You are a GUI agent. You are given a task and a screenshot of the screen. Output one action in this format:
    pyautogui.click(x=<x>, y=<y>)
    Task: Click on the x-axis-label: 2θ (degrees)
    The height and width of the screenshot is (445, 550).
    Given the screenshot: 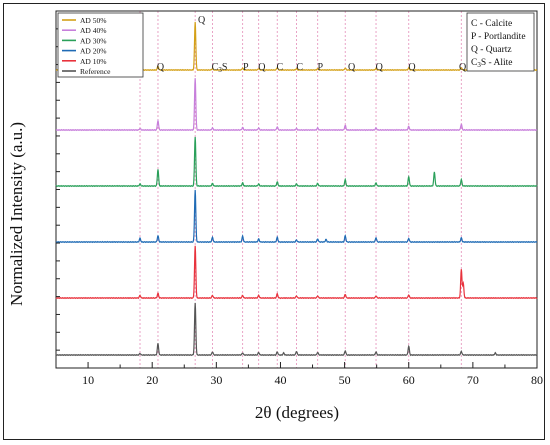 What is the action you would take?
    pyautogui.click(x=297, y=412)
    